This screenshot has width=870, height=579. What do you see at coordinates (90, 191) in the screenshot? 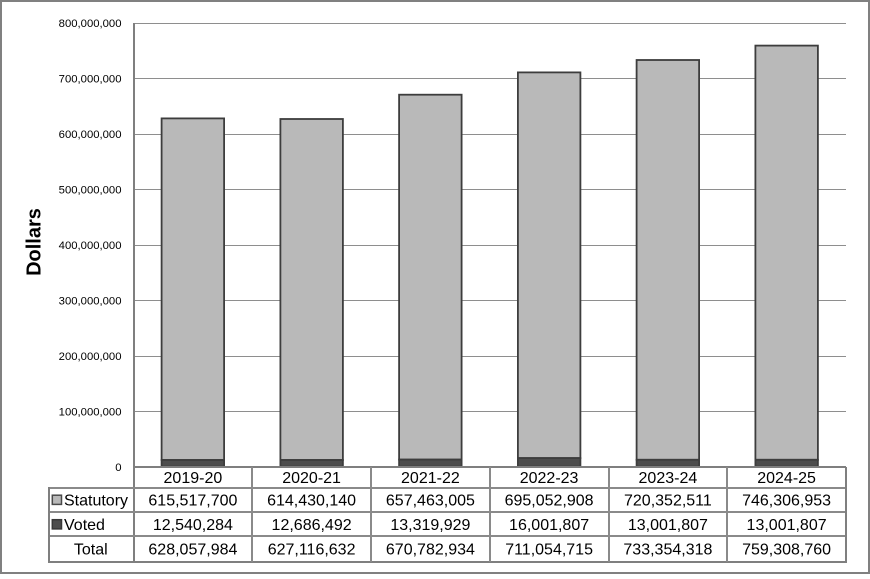
I see `svg-text: 500,000,000` at bounding box center [90, 191].